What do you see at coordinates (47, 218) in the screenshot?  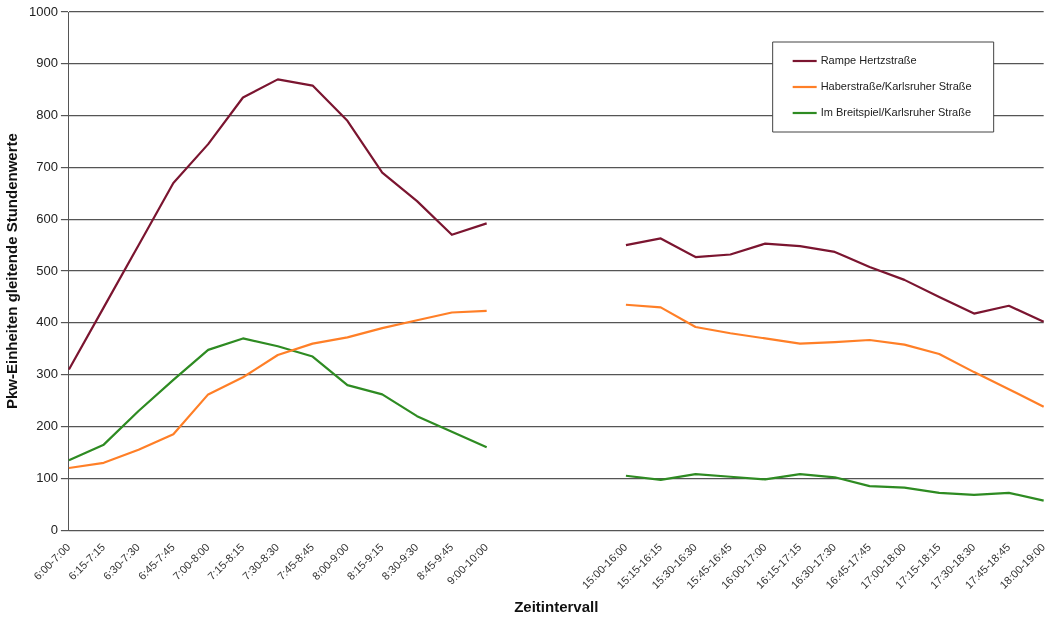 I see `y-tick-label: 600` at bounding box center [47, 218].